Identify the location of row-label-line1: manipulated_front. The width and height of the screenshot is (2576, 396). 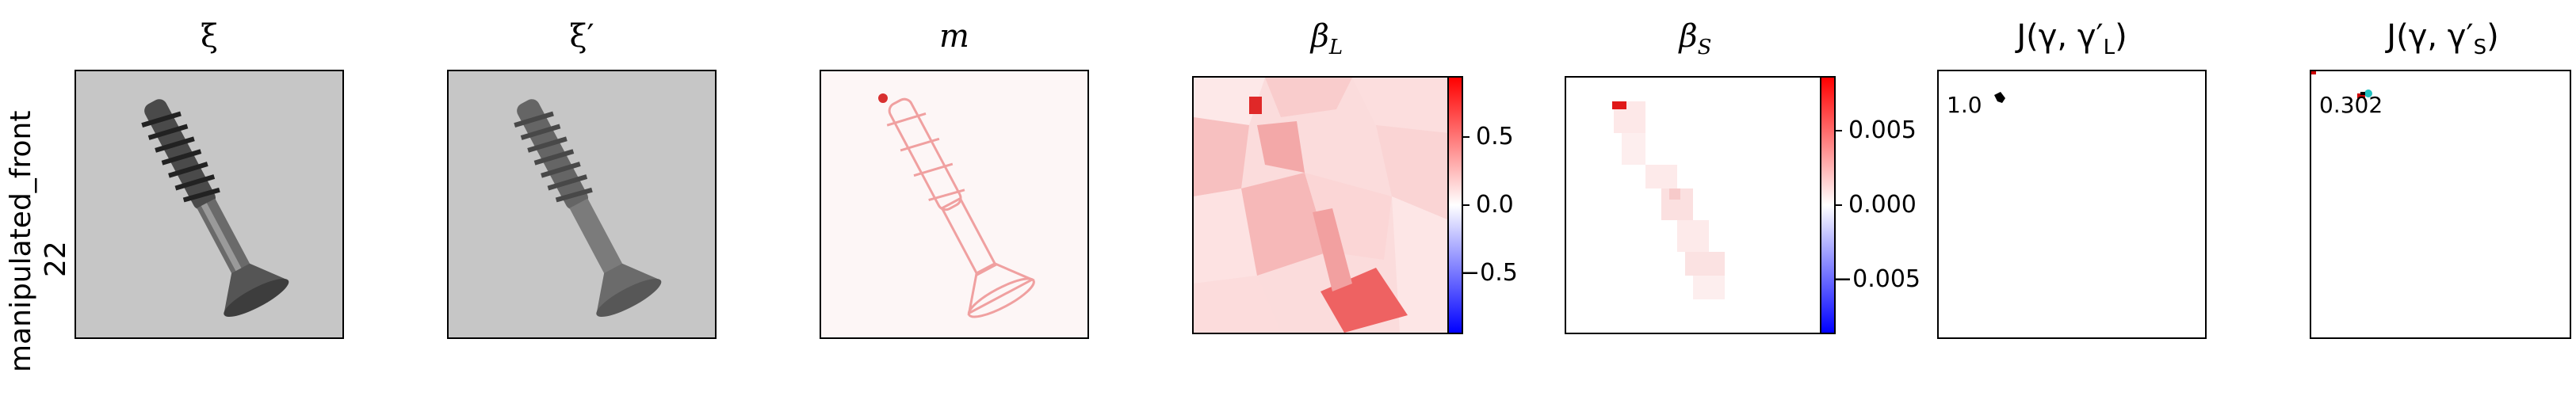
(21, 241).